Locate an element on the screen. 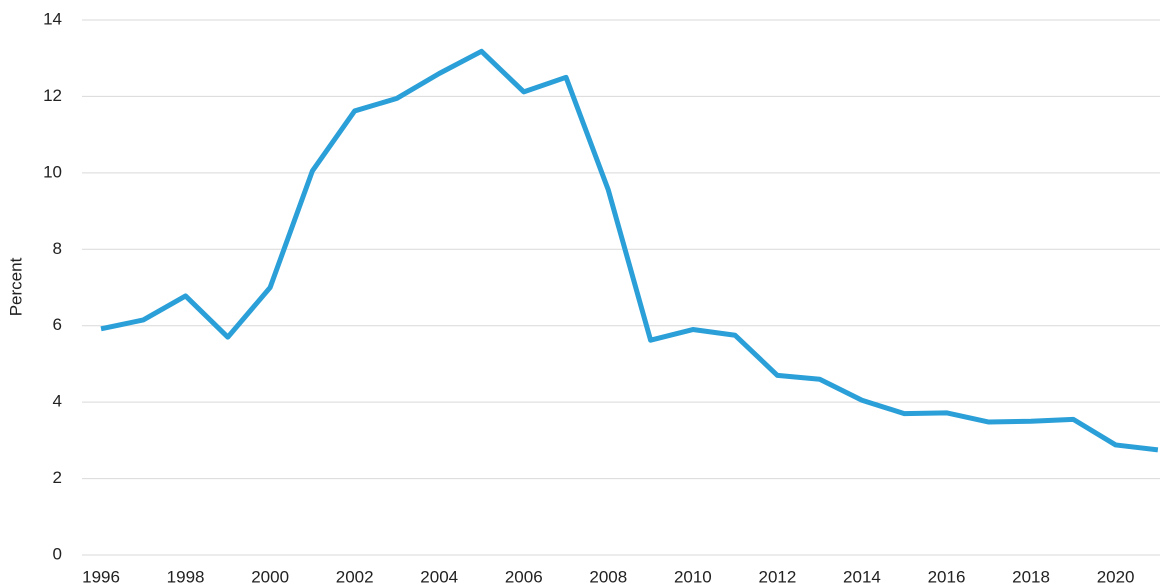  x-tick-label: 2006 is located at coordinates (524, 576).